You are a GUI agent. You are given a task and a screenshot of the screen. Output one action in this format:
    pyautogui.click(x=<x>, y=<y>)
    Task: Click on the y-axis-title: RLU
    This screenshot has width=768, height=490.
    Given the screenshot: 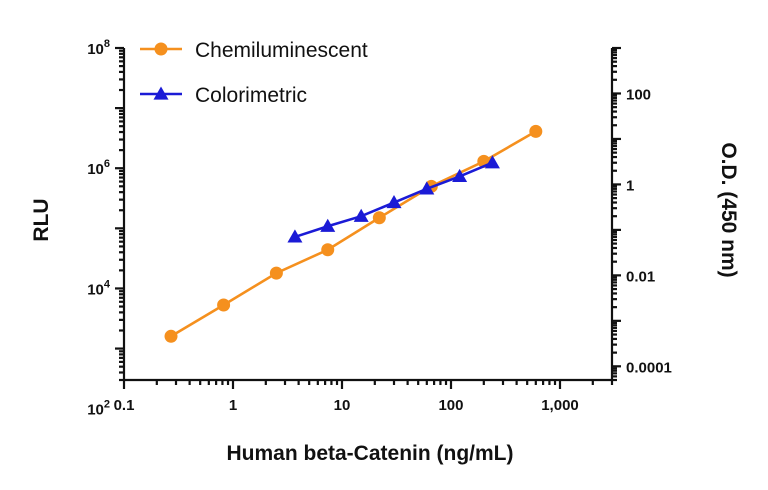 What is the action you would take?
    pyautogui.click(x=41, y=219)
    